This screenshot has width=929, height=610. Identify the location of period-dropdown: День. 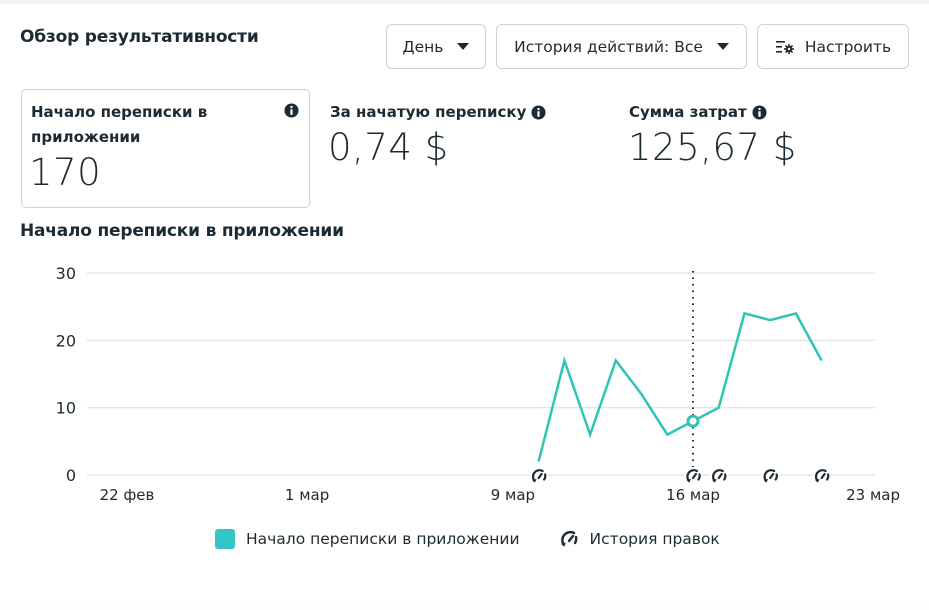
(436, 46).